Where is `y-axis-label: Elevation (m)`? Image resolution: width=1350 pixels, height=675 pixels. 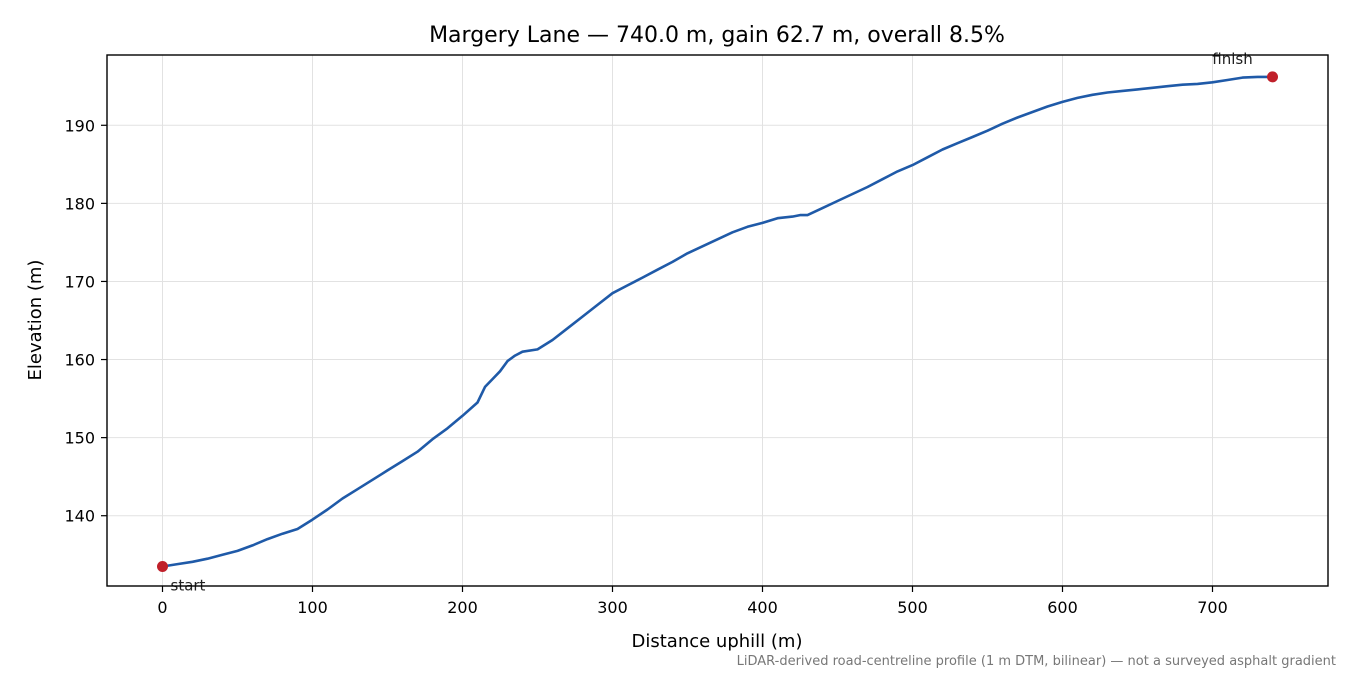
y-axis-label: Elevation (m) is located at coordinates (35, 320).